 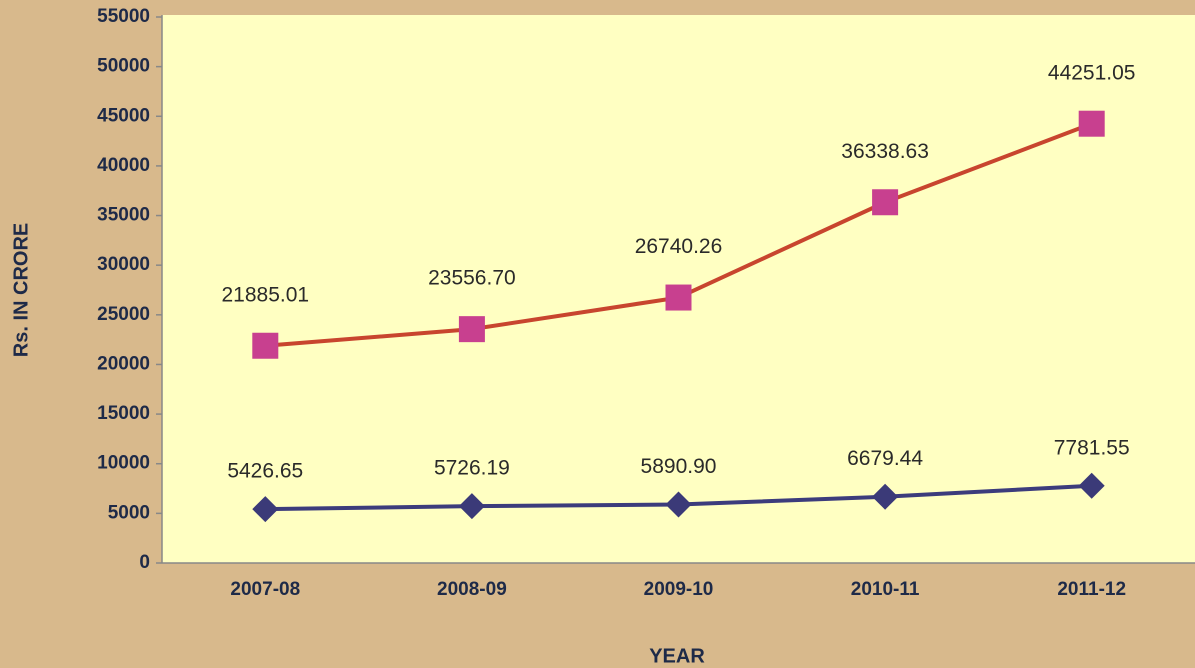 What do you see at coordinates (123, 363) in the screenshot?
I see `y-tick-label: 20000` at bounding box center [123, 363].